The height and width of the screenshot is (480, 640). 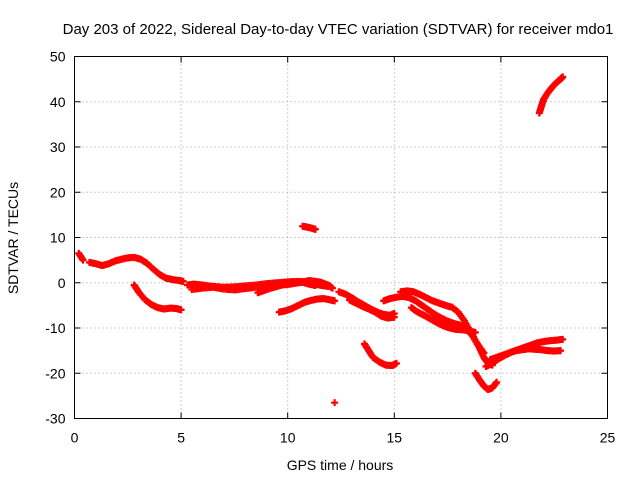 I want to click on y-tick-label: 10, so click(x=58, y=238).